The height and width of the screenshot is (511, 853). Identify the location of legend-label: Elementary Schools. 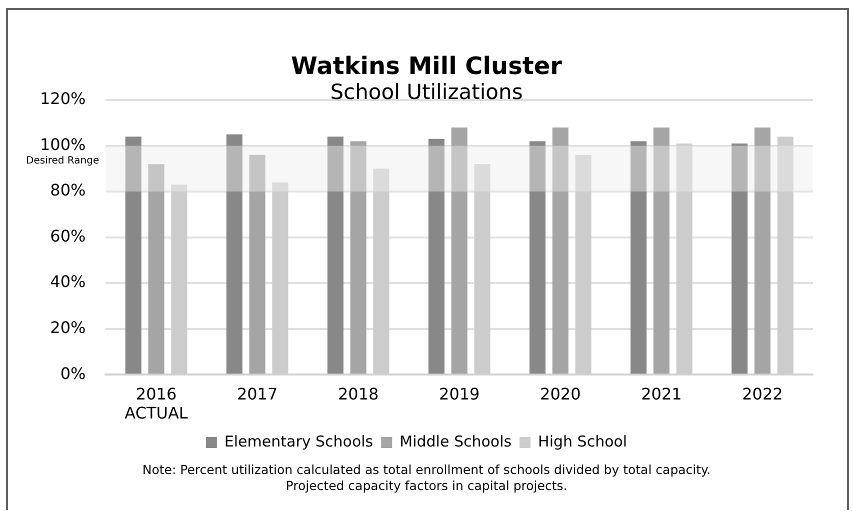
(299, 441).